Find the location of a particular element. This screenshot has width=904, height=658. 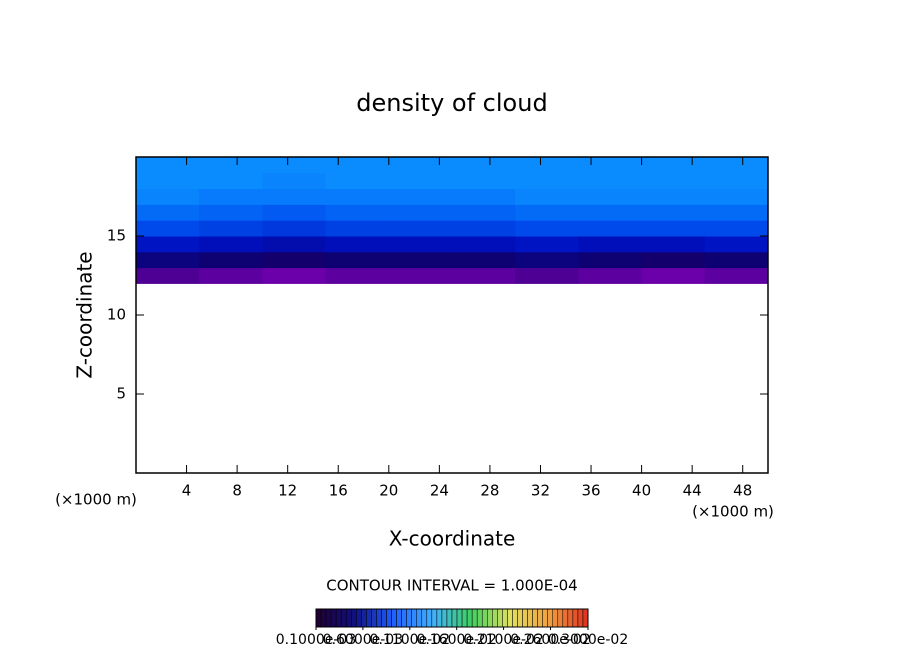

colorbar-tick-label: 0.1100e-02 is located at coordinates (410, 640).